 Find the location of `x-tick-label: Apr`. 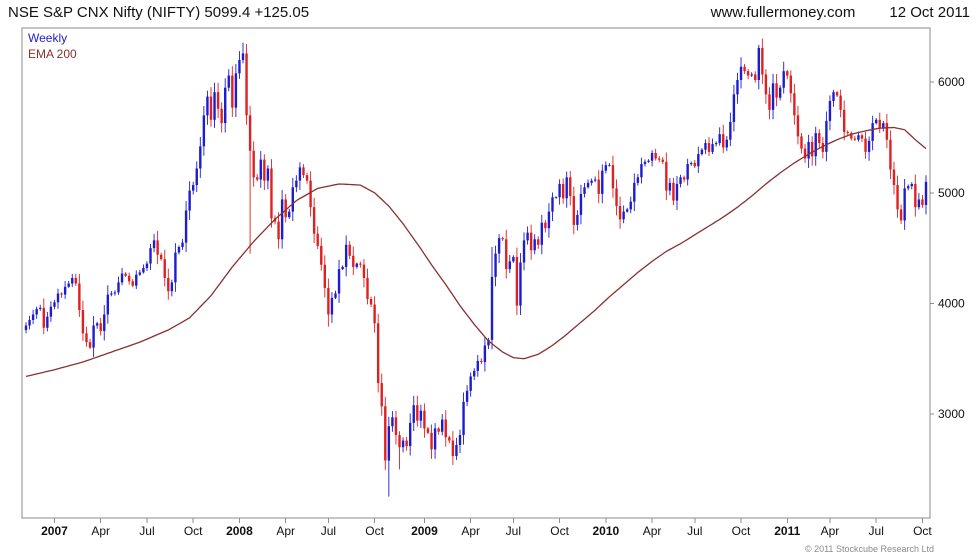

x-tick-label: Apr is located at coordinates (100, 531).